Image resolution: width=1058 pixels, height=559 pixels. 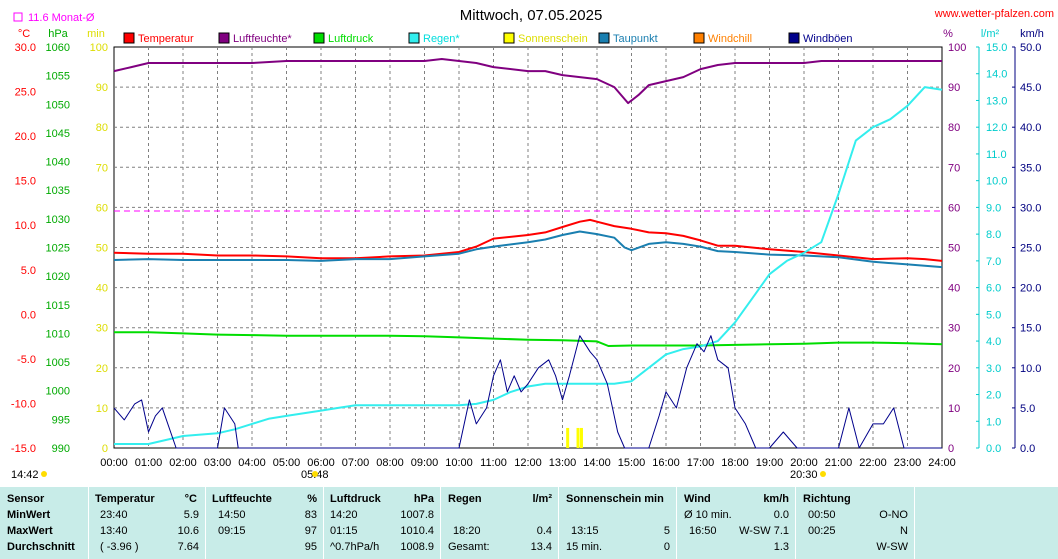 What do you see at coordinates (632, 463) in the screenshot?
I see `x-tick-label: 15:00` at bounding box center [632, 463].